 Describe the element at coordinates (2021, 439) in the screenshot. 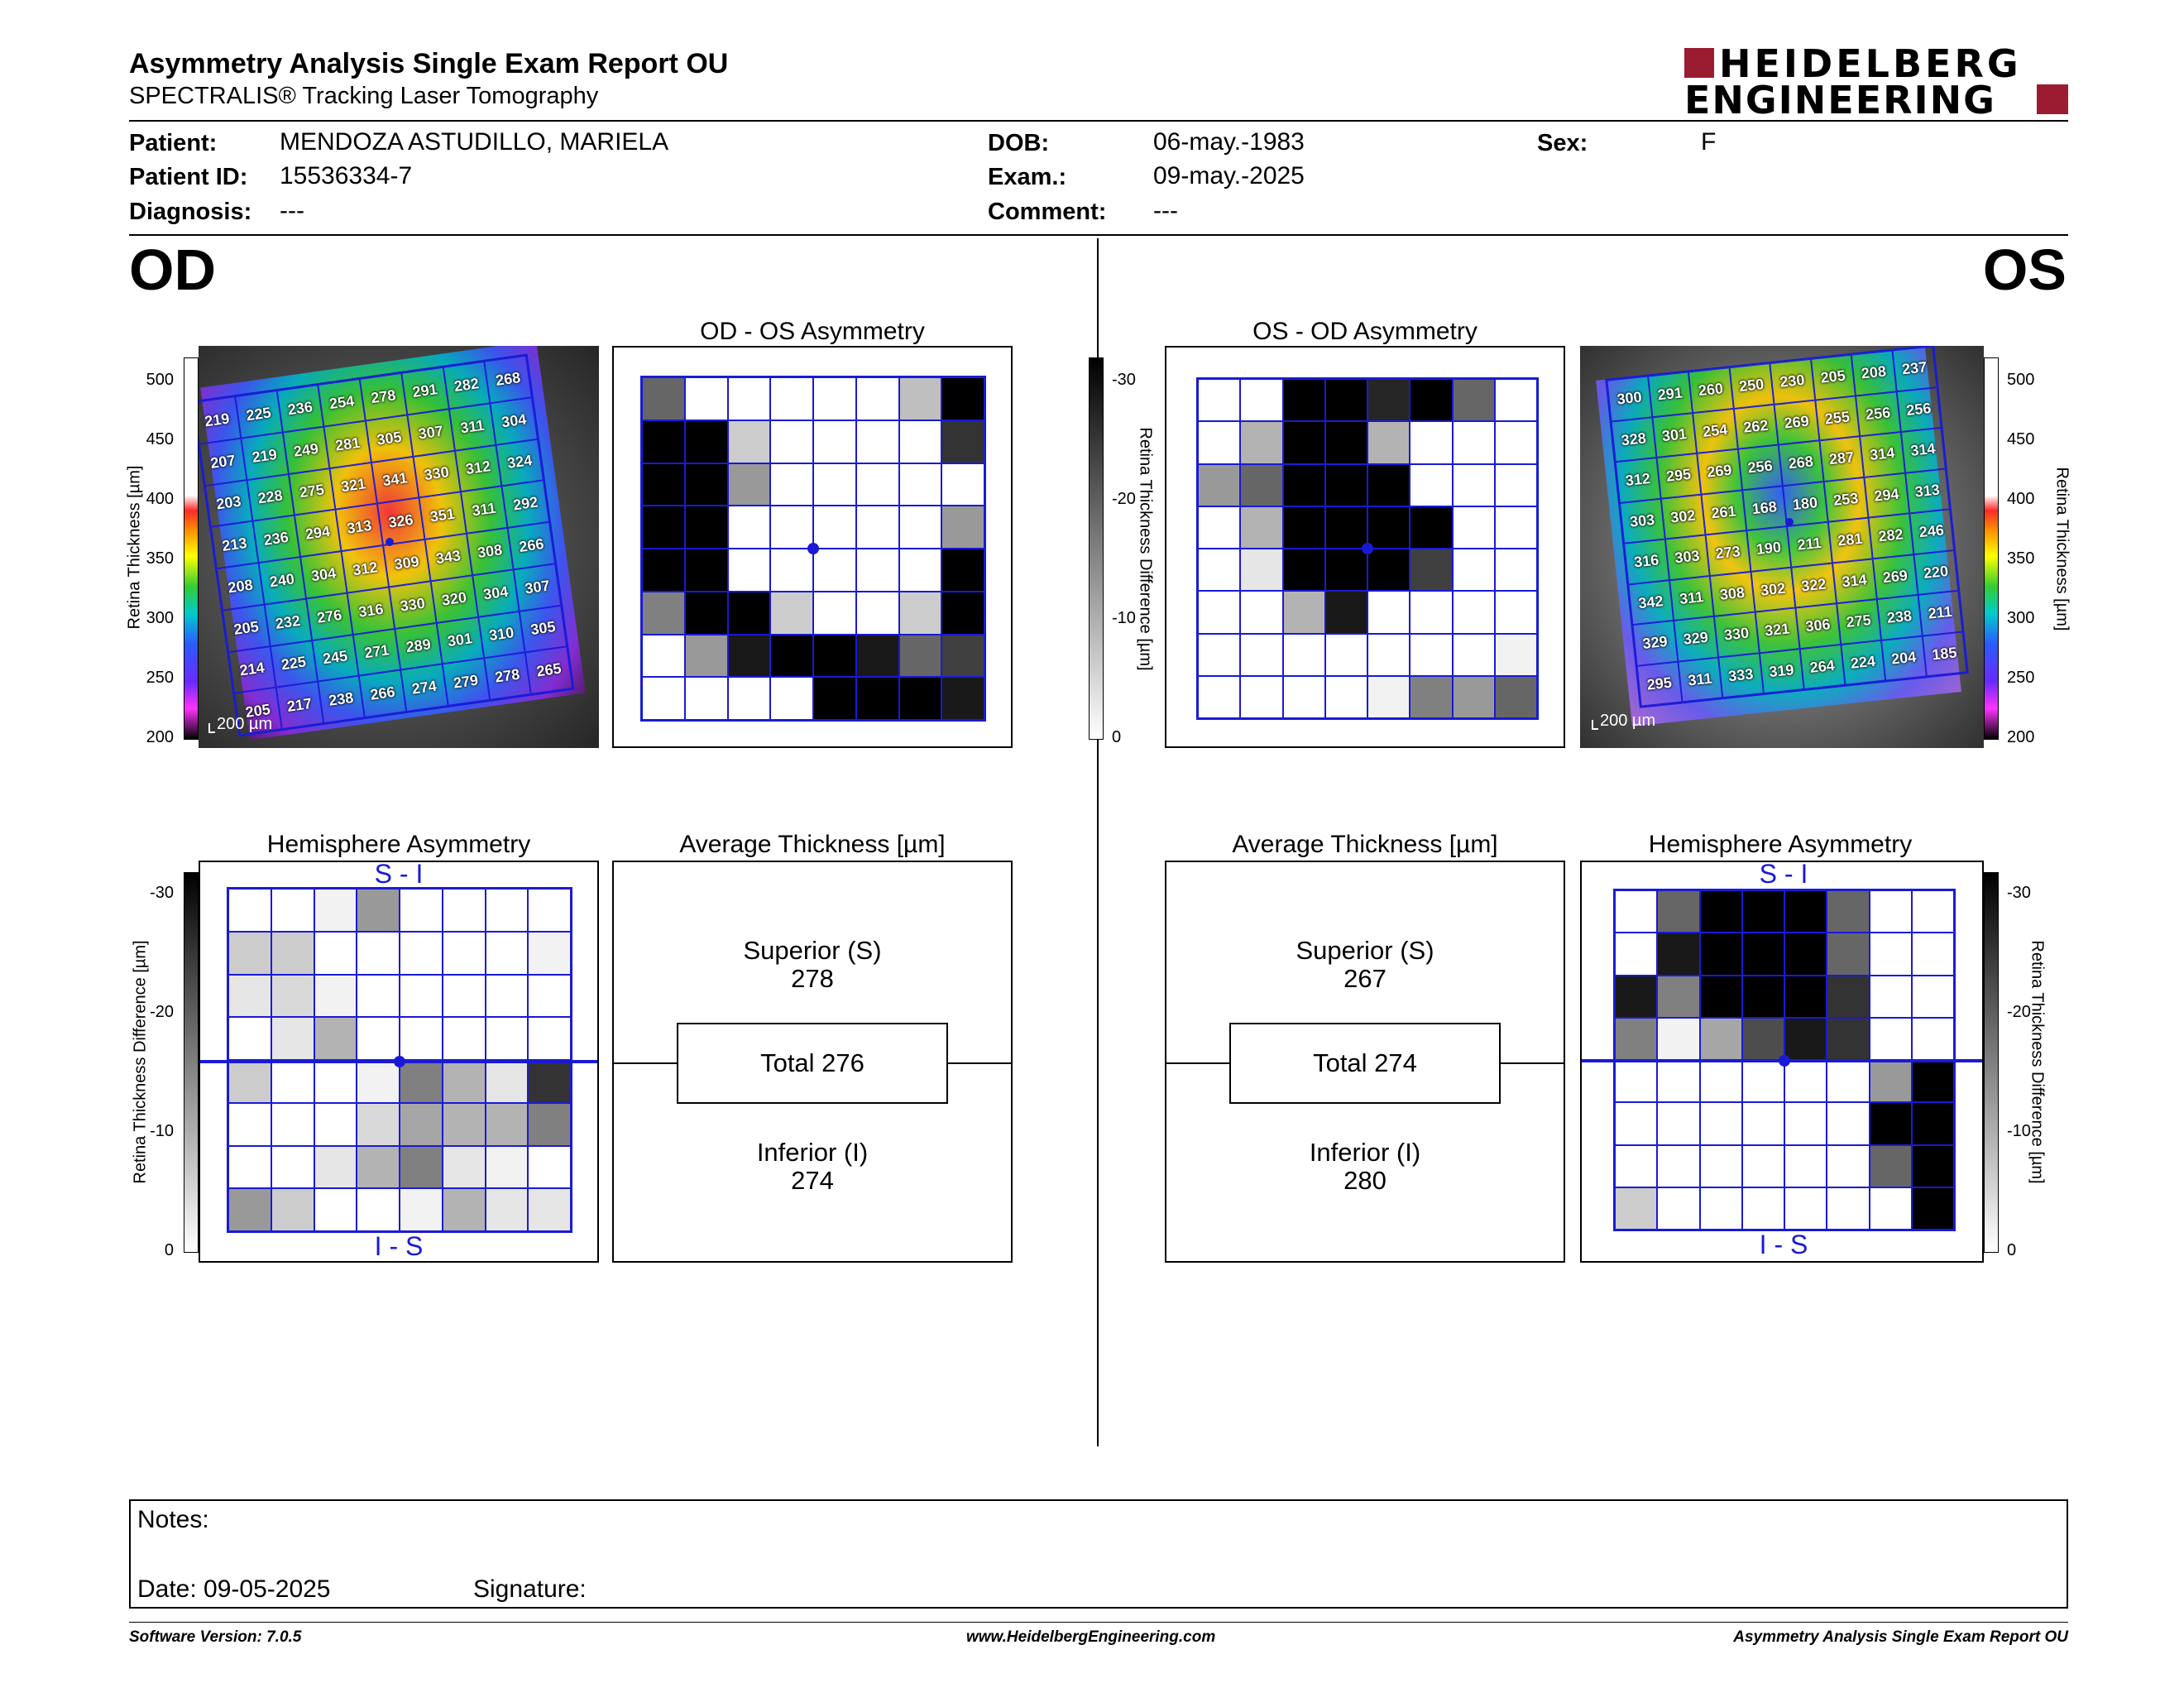

I see `os-thickness-tick: 450` at that location.